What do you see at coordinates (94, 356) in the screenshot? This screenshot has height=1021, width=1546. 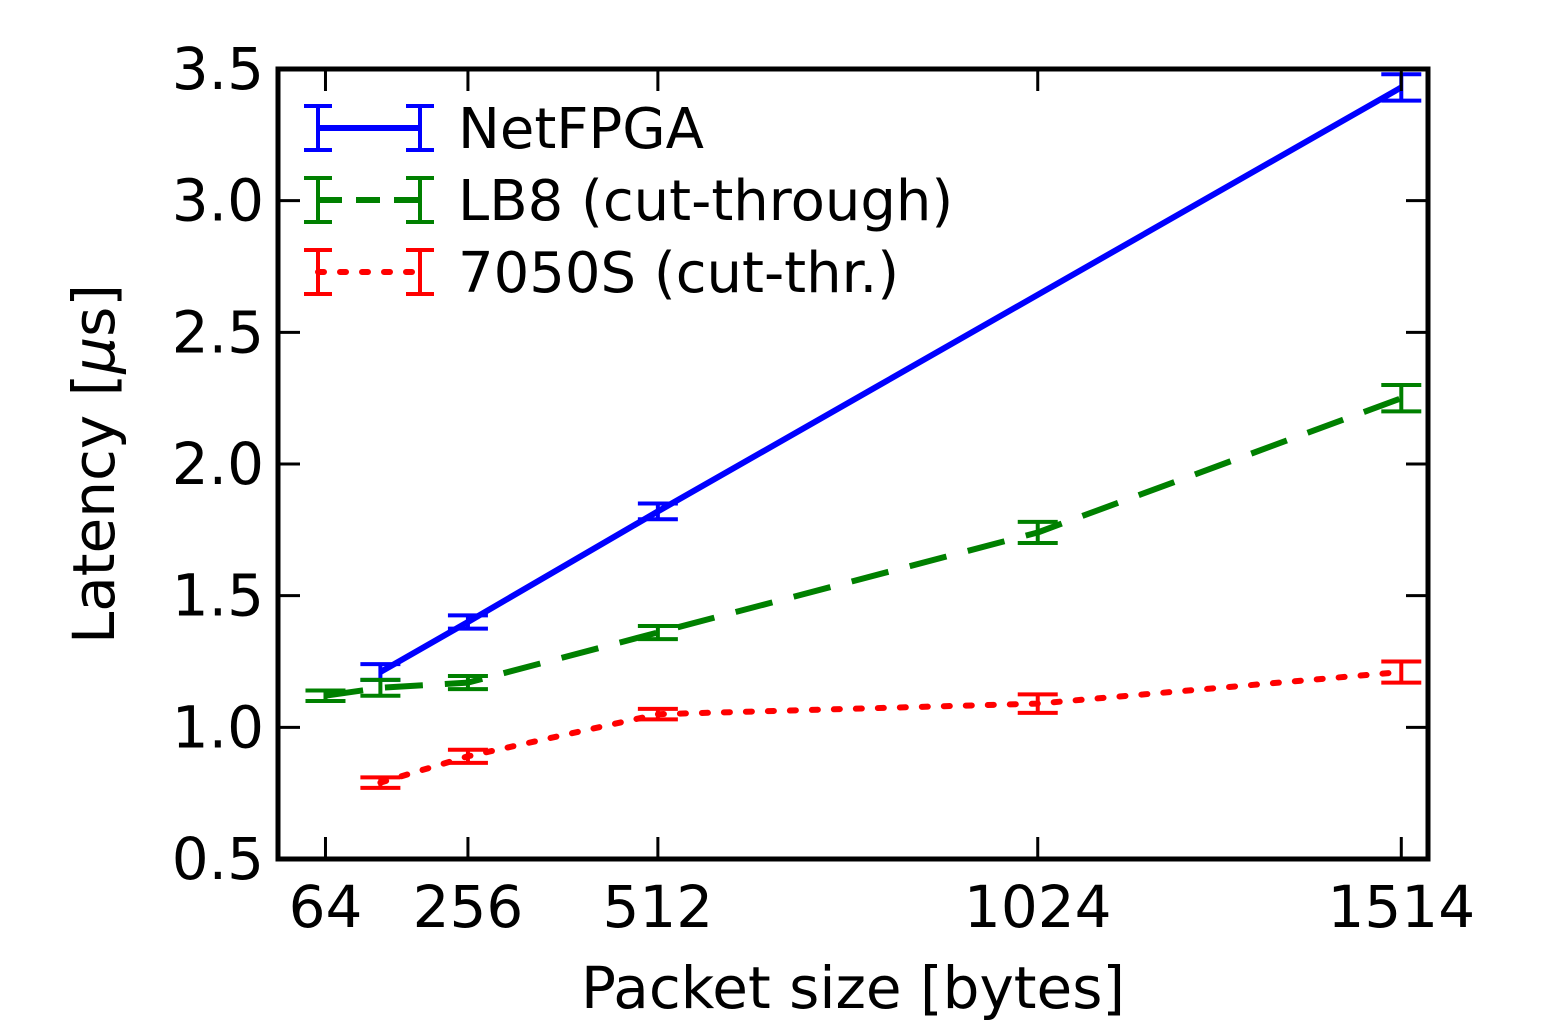 I see `y-axis-label-mu: μ` at bounding box center [94, 356].